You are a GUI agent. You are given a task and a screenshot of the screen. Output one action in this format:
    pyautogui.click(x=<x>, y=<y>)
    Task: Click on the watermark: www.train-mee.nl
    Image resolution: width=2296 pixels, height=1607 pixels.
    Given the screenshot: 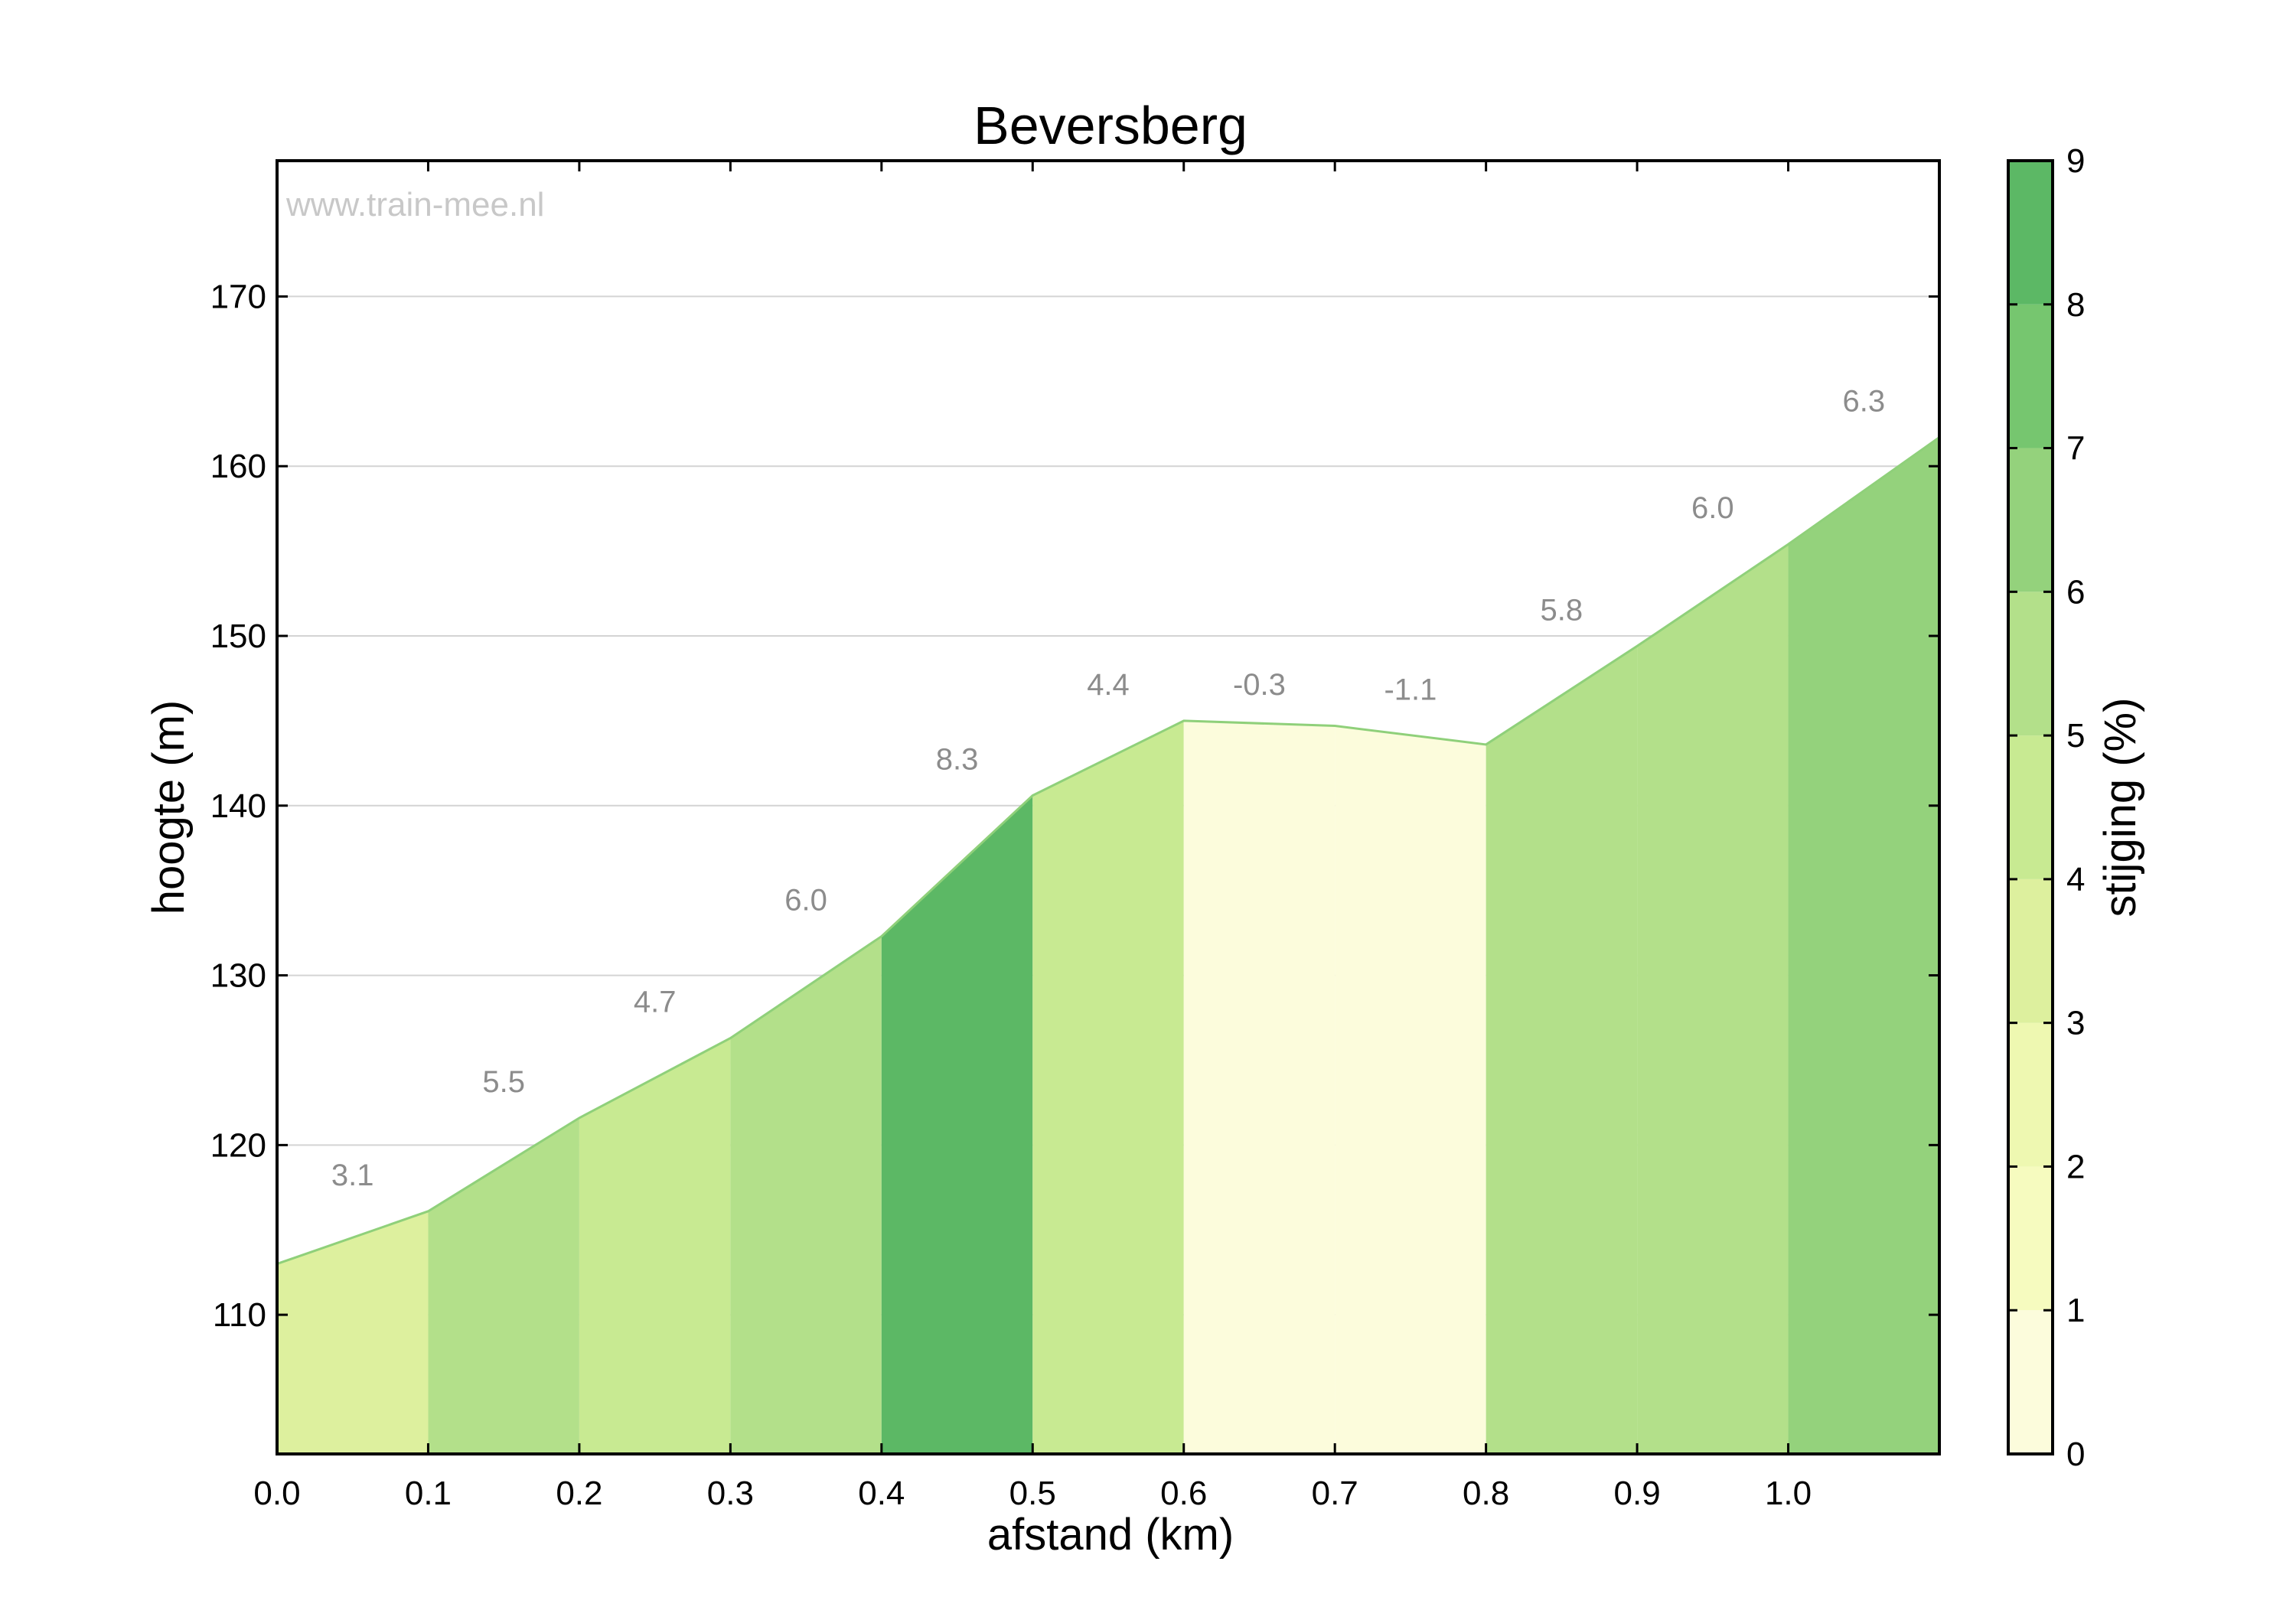 What is the action you would take?
    pyautogui.click(x=414, y=204)
    